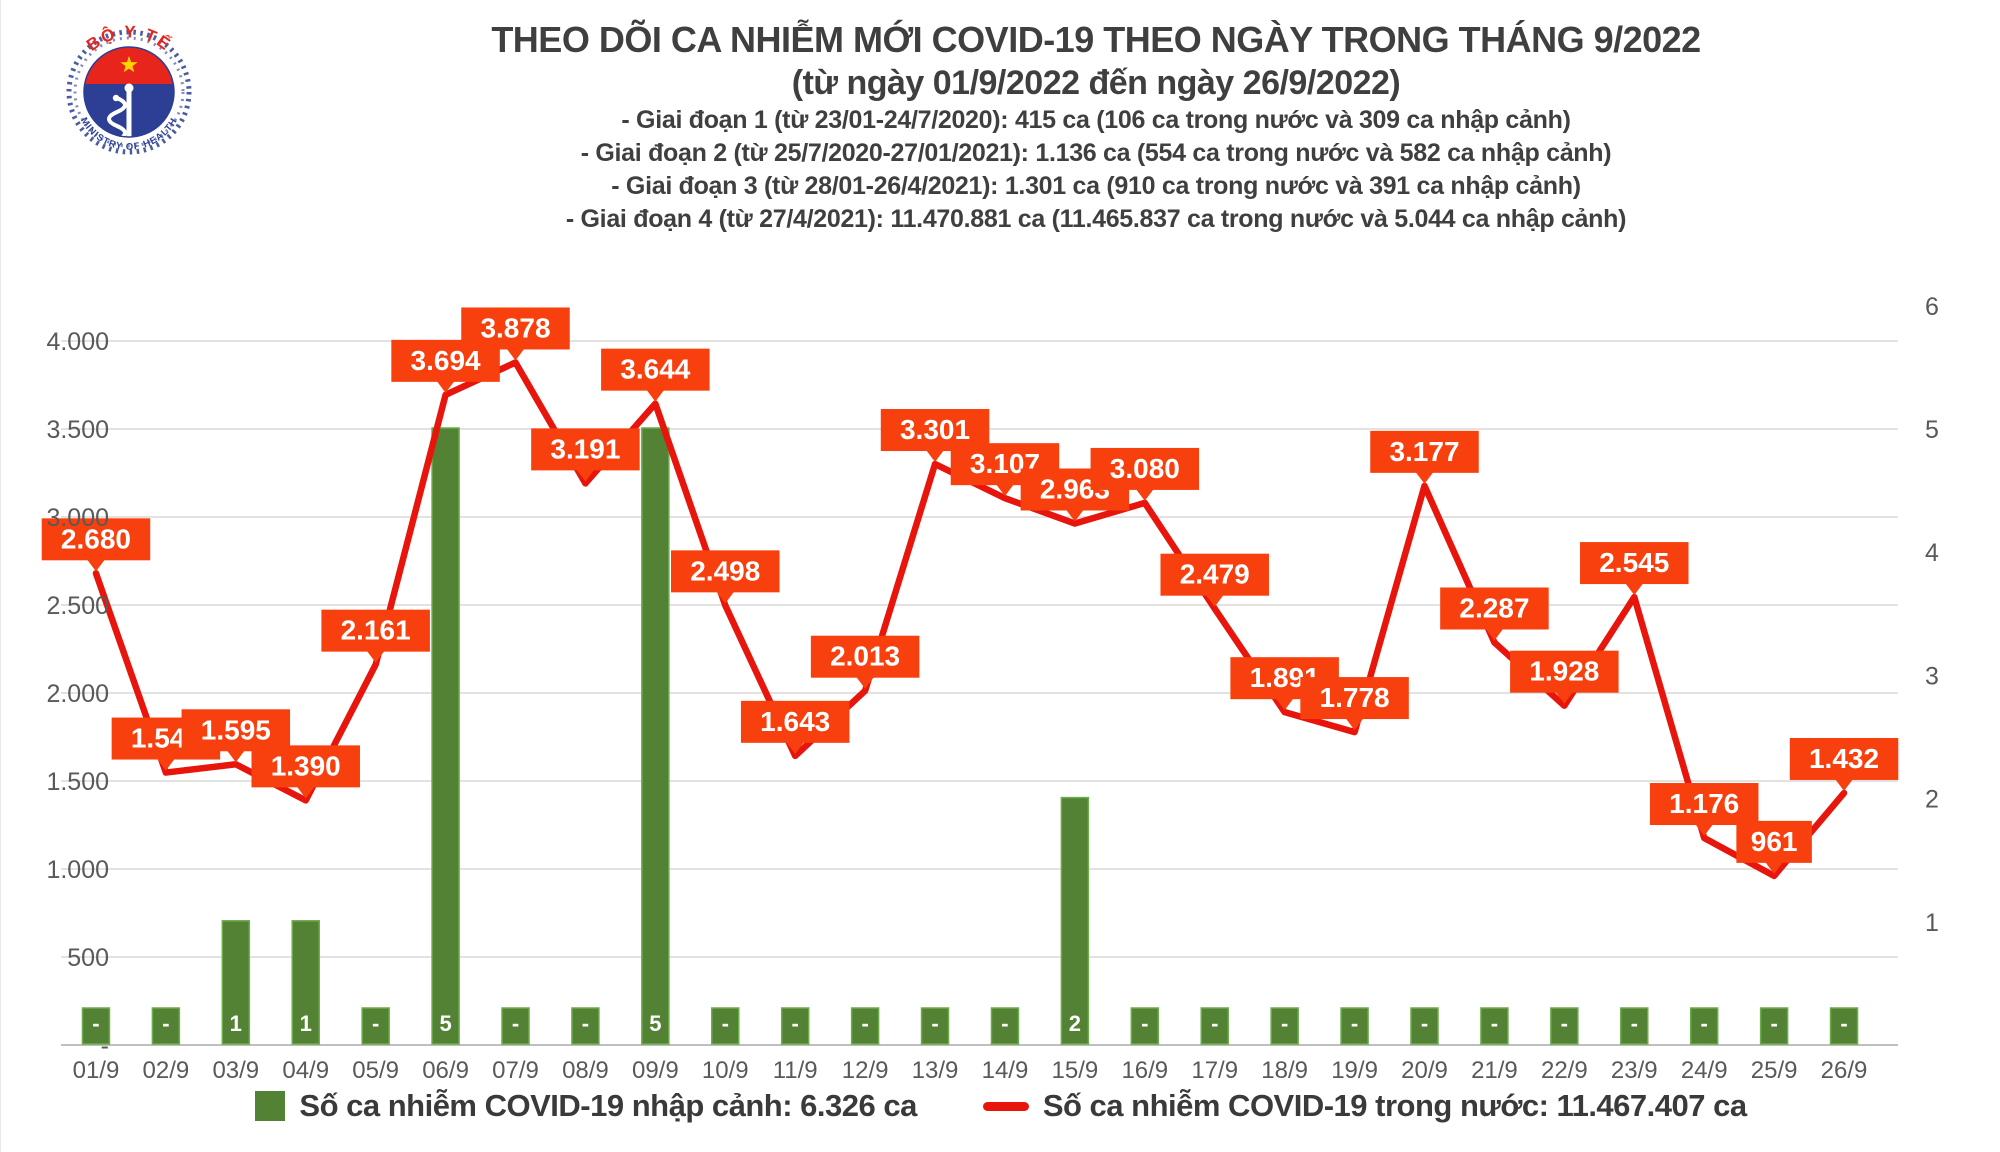 The height and width of the screenshot is (1152, 2000). What do you see at coordinates (1494, 1070) in the screenshot?
I see `x-tick-label: 21/9` at bounding box center [1494, 1070].